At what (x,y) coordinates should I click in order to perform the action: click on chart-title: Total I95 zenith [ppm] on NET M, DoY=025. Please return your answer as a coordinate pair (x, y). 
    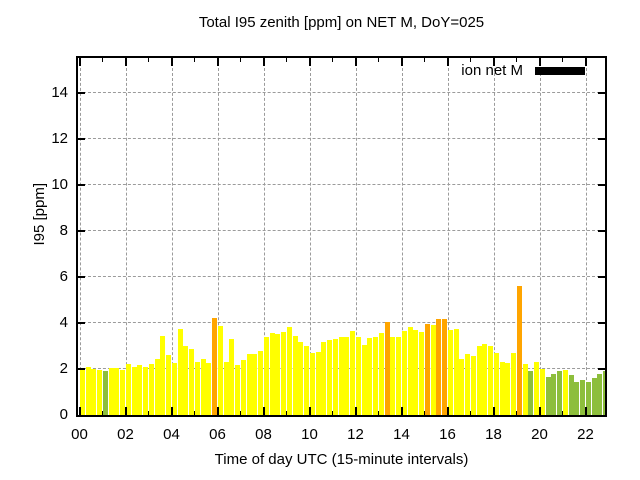
    Looking at the image, I should click on (341, 22).